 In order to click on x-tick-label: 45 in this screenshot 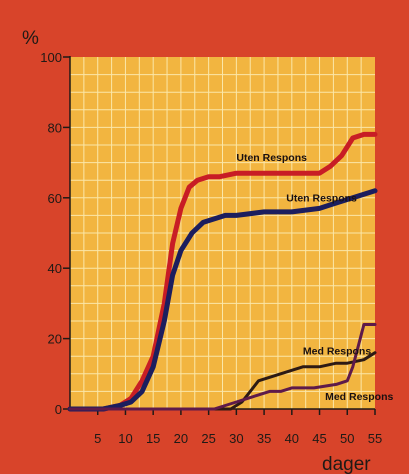, I will do `click(319, 438)`.